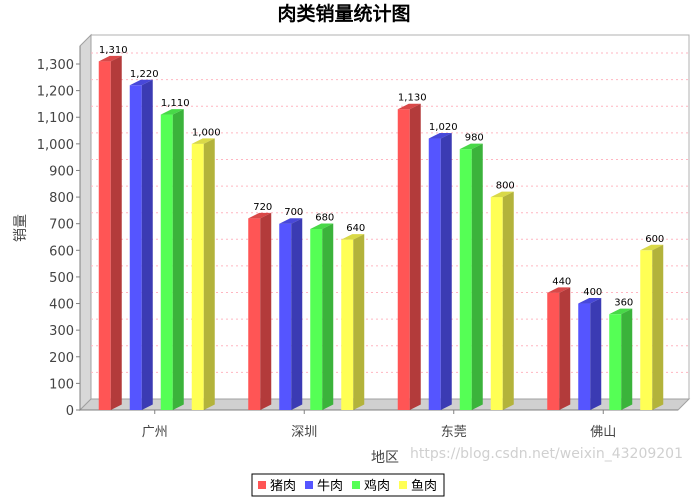  What do you see at coordinates (61, 225) in the screenshot?
I see `y-tick-label: 700` at bounding box center [61, 225].